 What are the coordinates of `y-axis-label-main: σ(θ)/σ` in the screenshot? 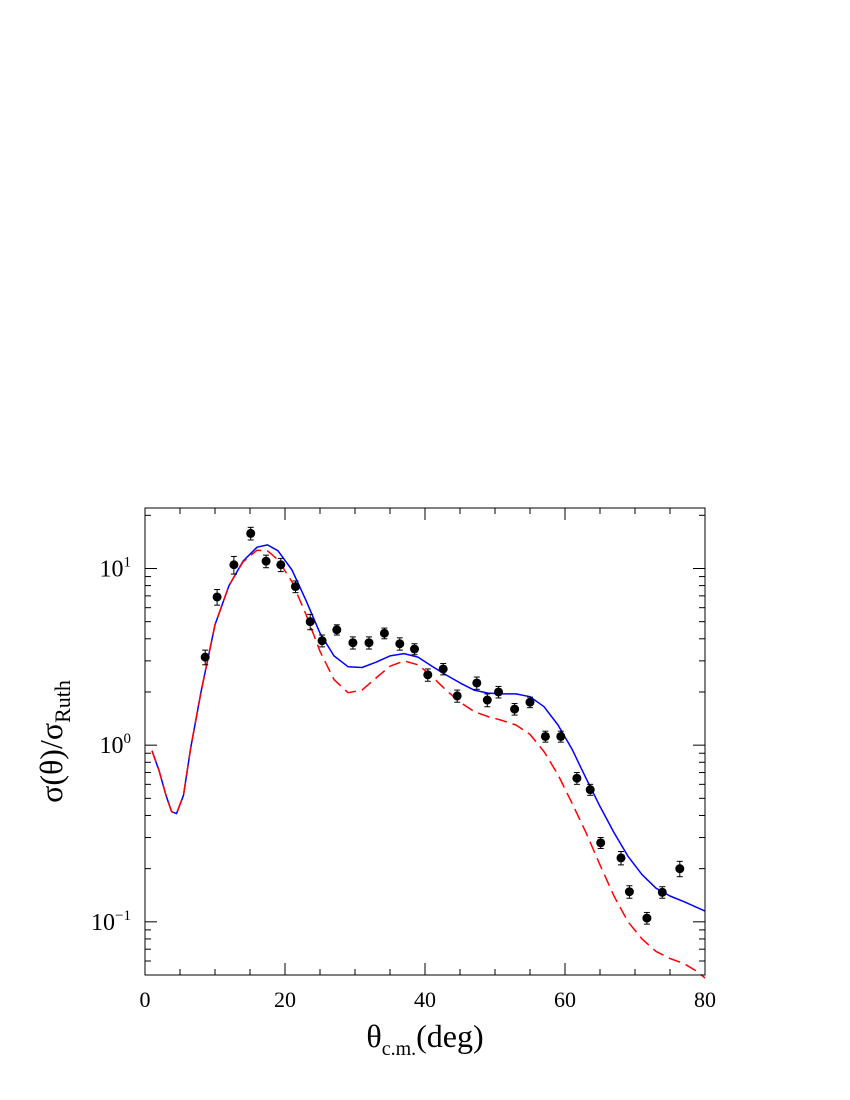 It's located at (51, 763).